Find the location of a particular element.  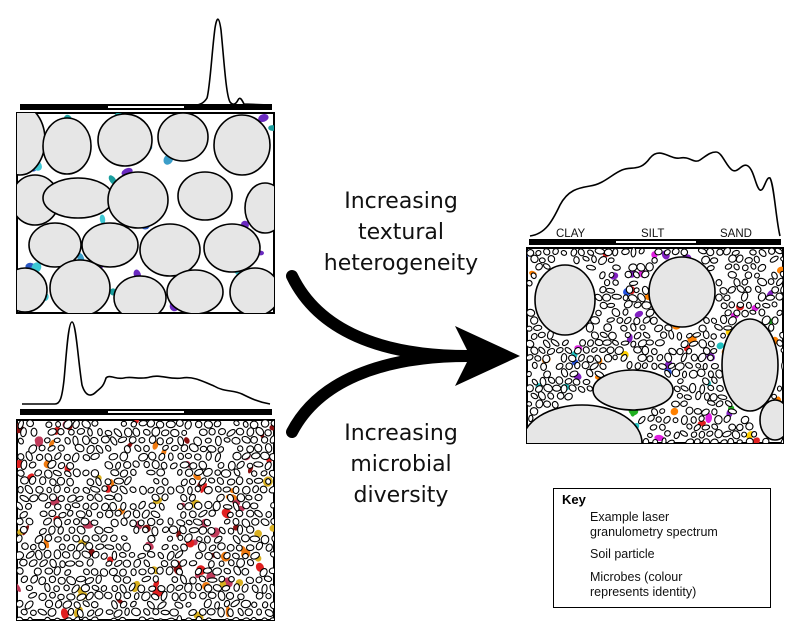

size-axis-bar-right is located at coordinates (655, 242).